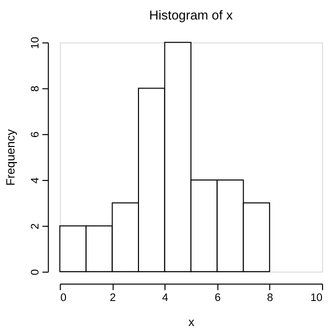 The image size is (331, 333). I want to click on x-tick-label: 6, so click(217, 298).